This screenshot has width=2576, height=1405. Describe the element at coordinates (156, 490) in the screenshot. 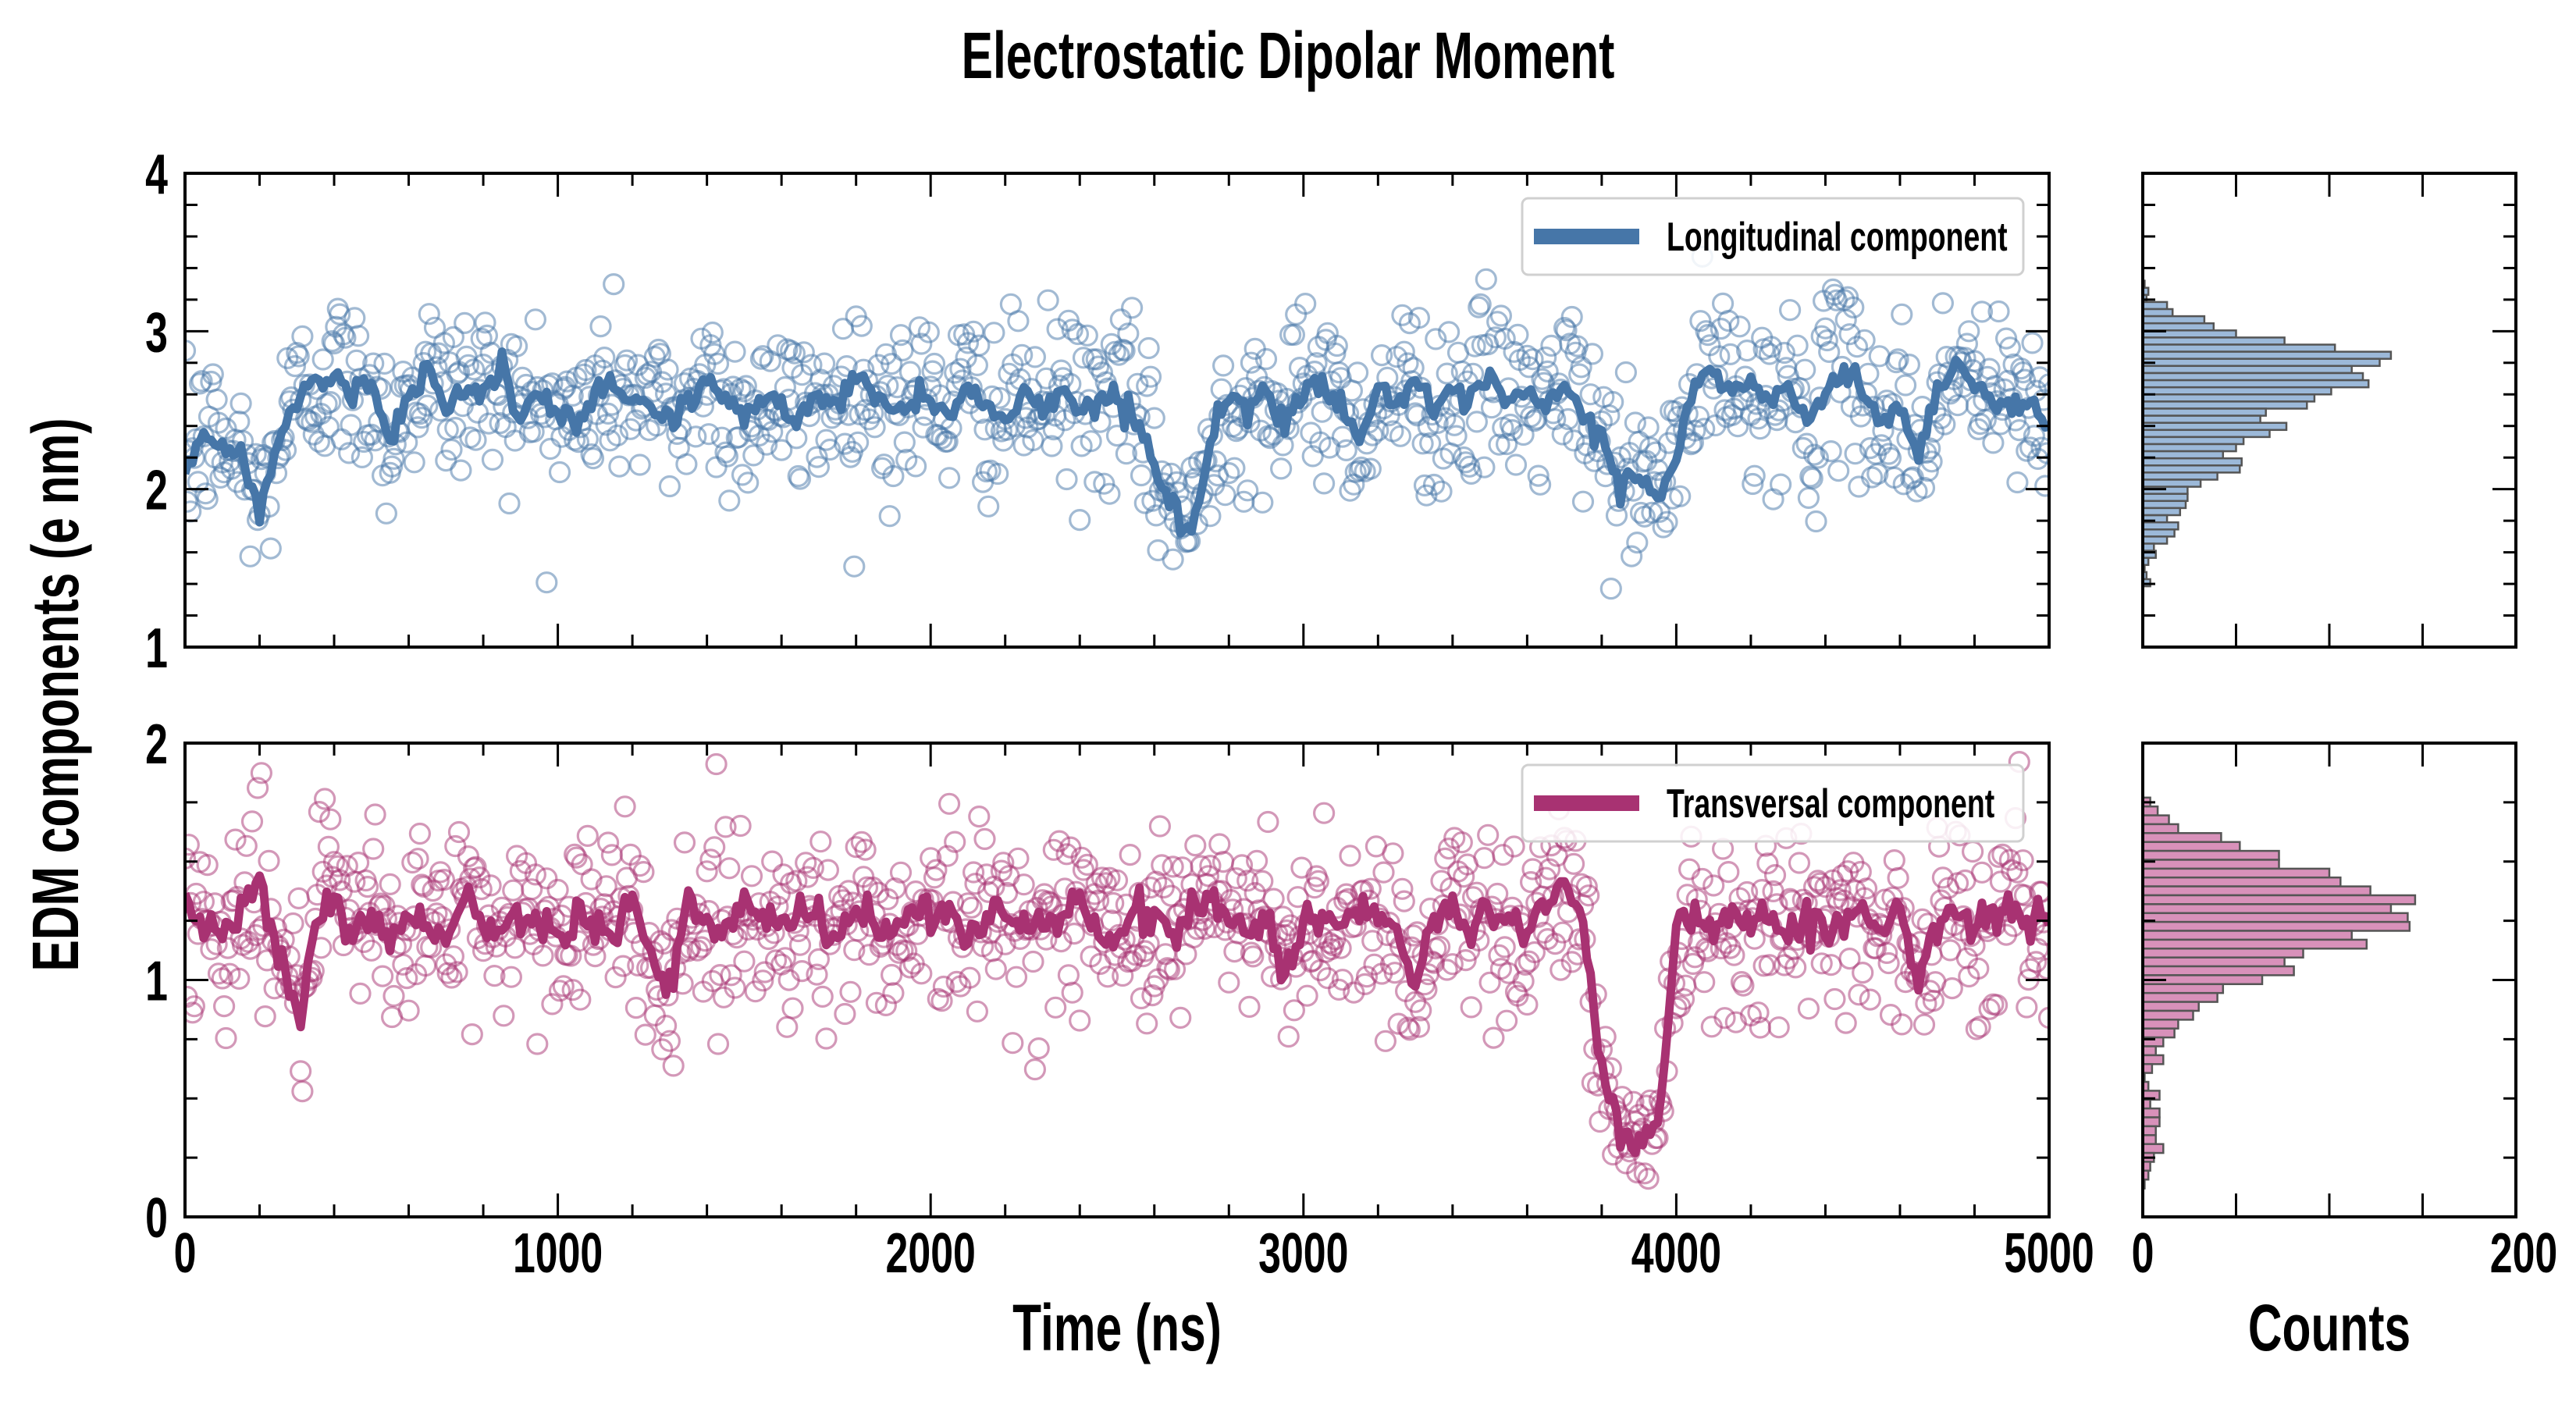

I see `y-tick-label: 2` at that location.